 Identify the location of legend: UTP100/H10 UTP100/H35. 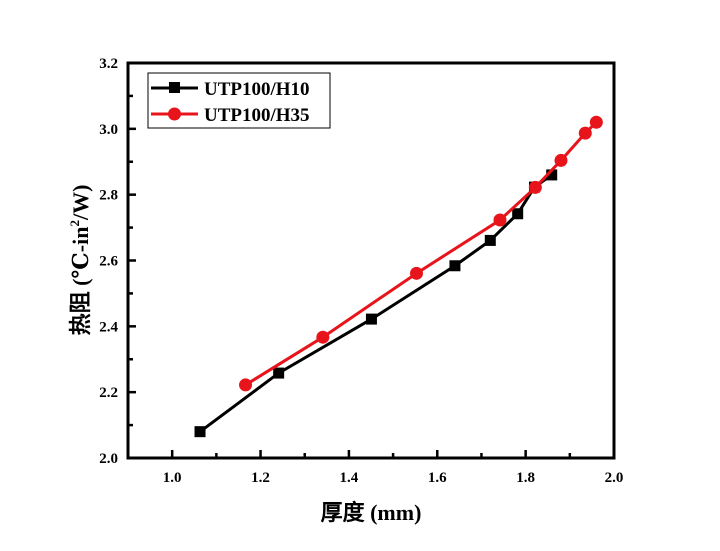
(239, 100).